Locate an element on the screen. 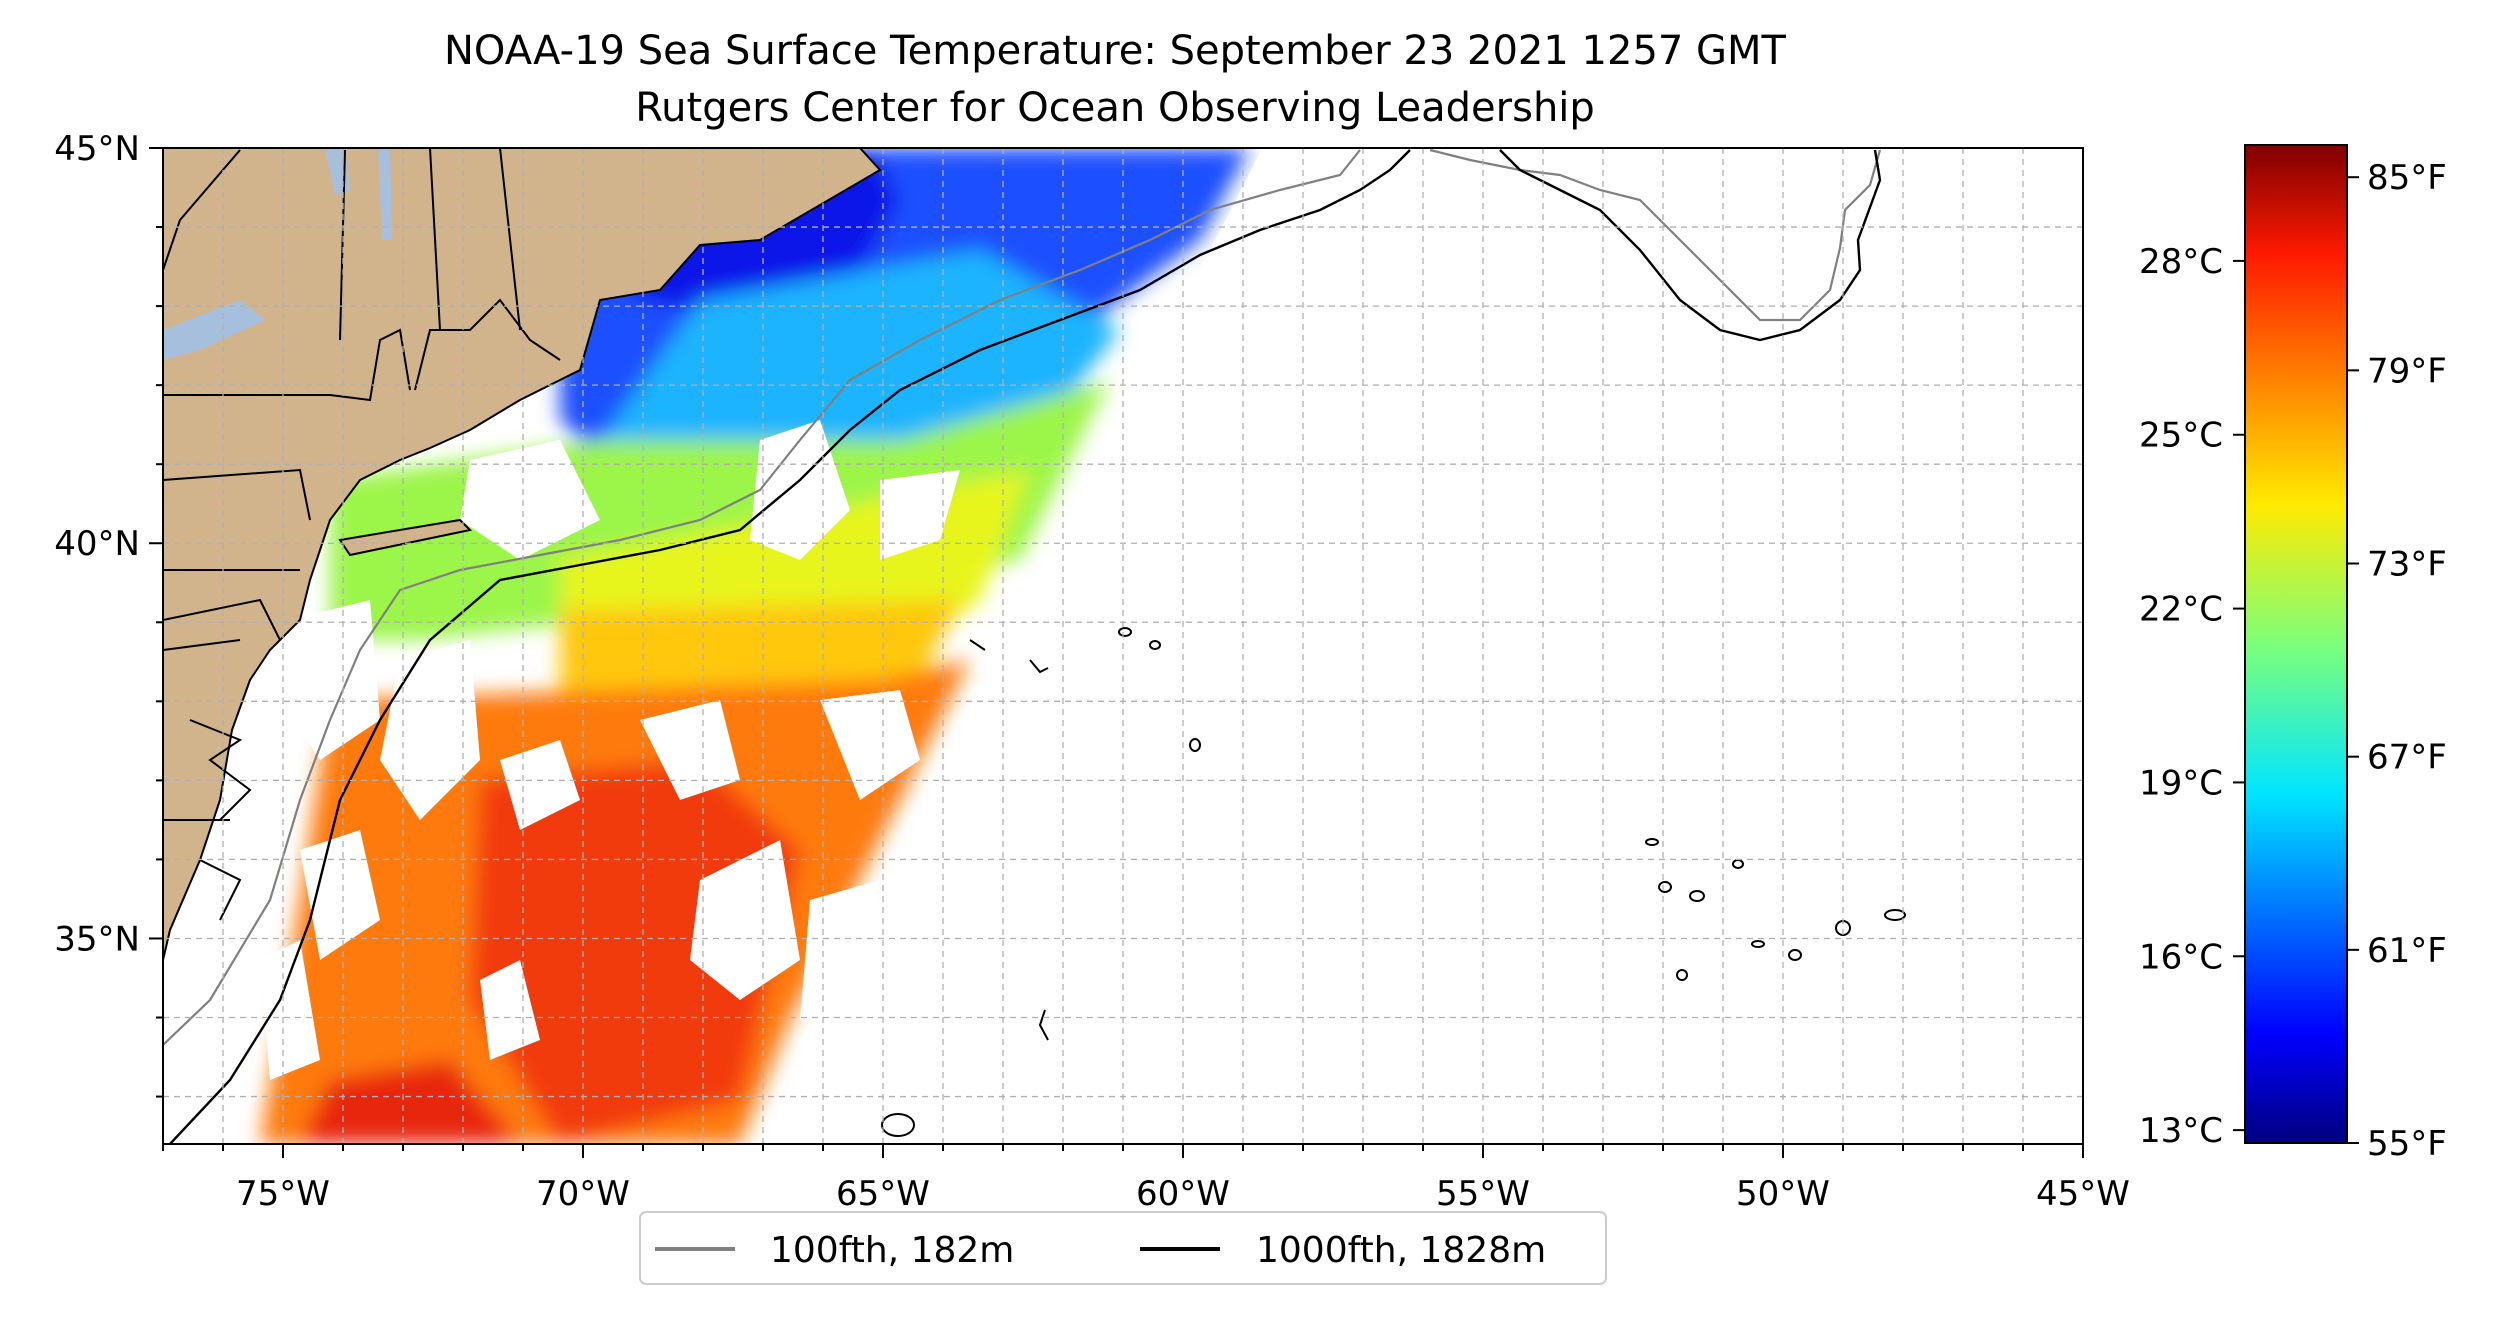 Image resolution: width=2502 pixels, height=1318 pixels. lon-tick-label: 70°W is located at coordinates (583, 1194).